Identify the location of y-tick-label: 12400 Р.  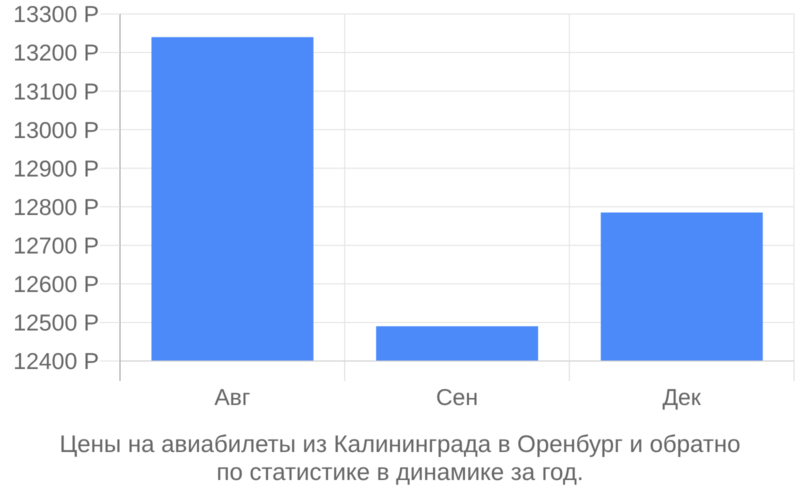
(56, 361).